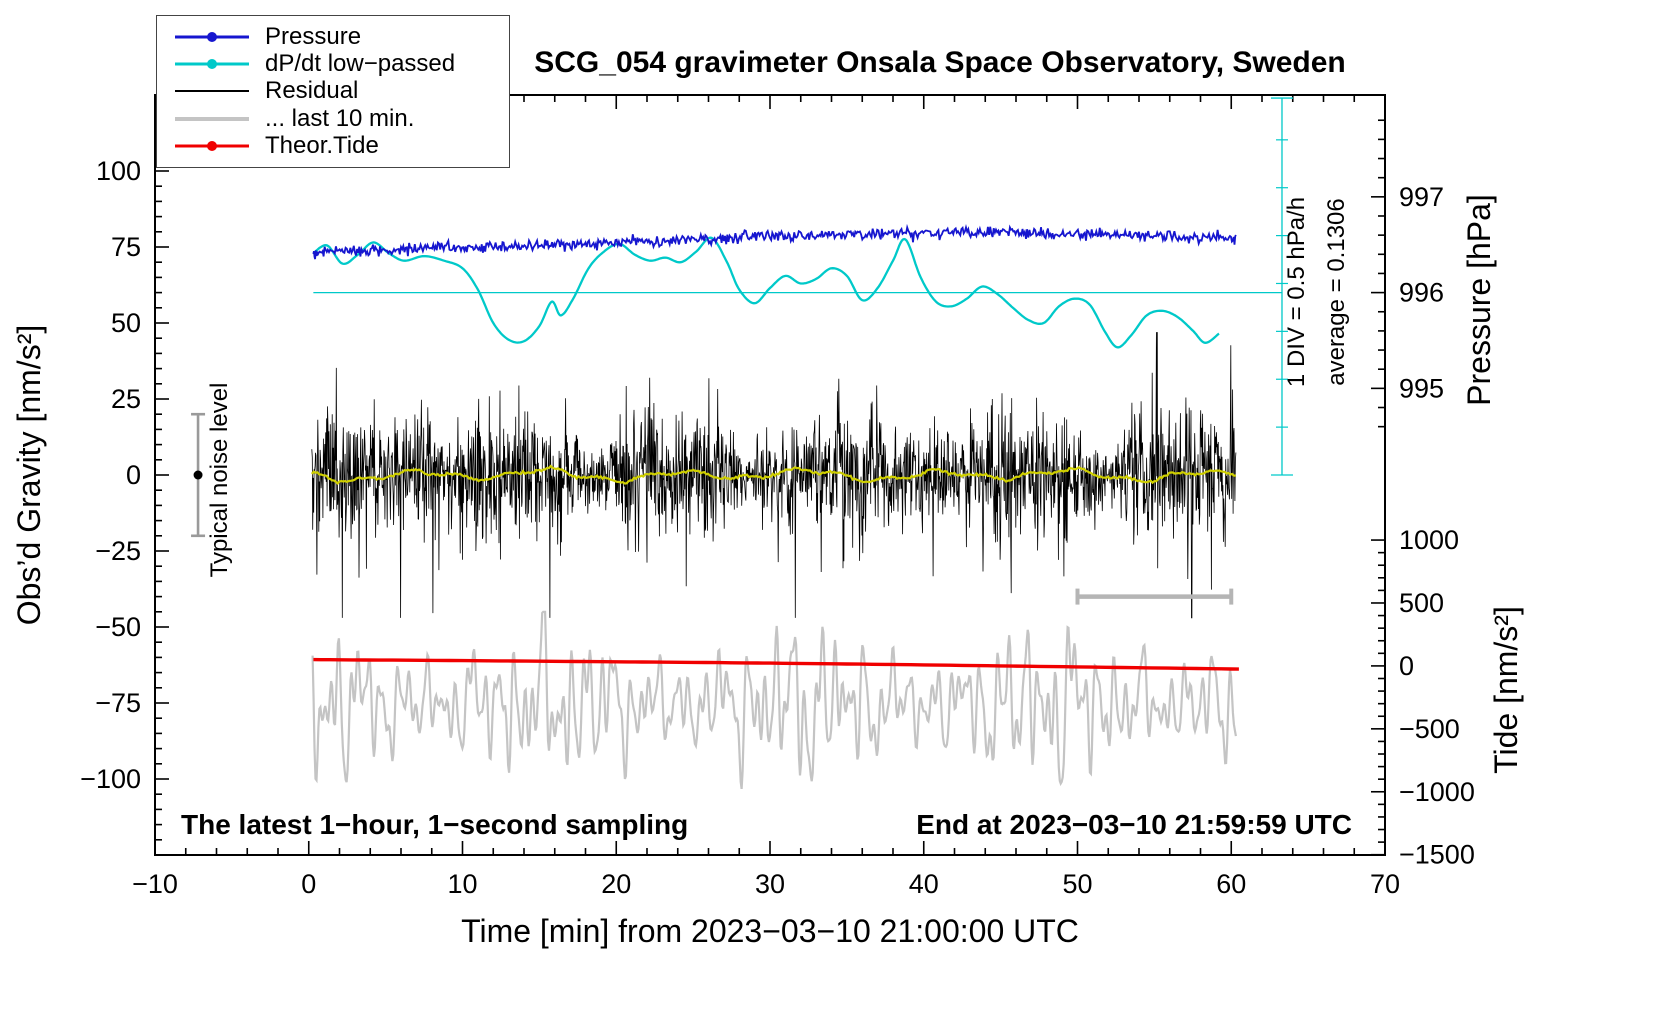 This screenshot has width=1660, height=1020. I want to click on legend-item-residual: Residual, so click(341, 91).